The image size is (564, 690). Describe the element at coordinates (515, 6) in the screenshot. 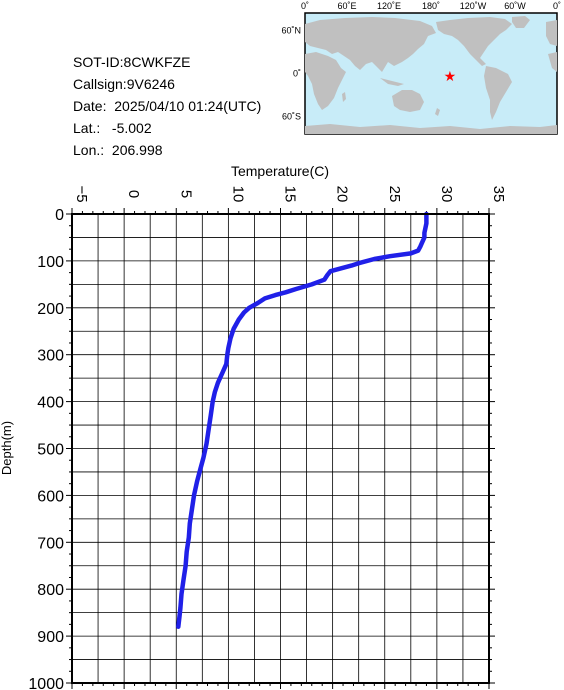

I see `map-lon-label: 60˚W` at that location.